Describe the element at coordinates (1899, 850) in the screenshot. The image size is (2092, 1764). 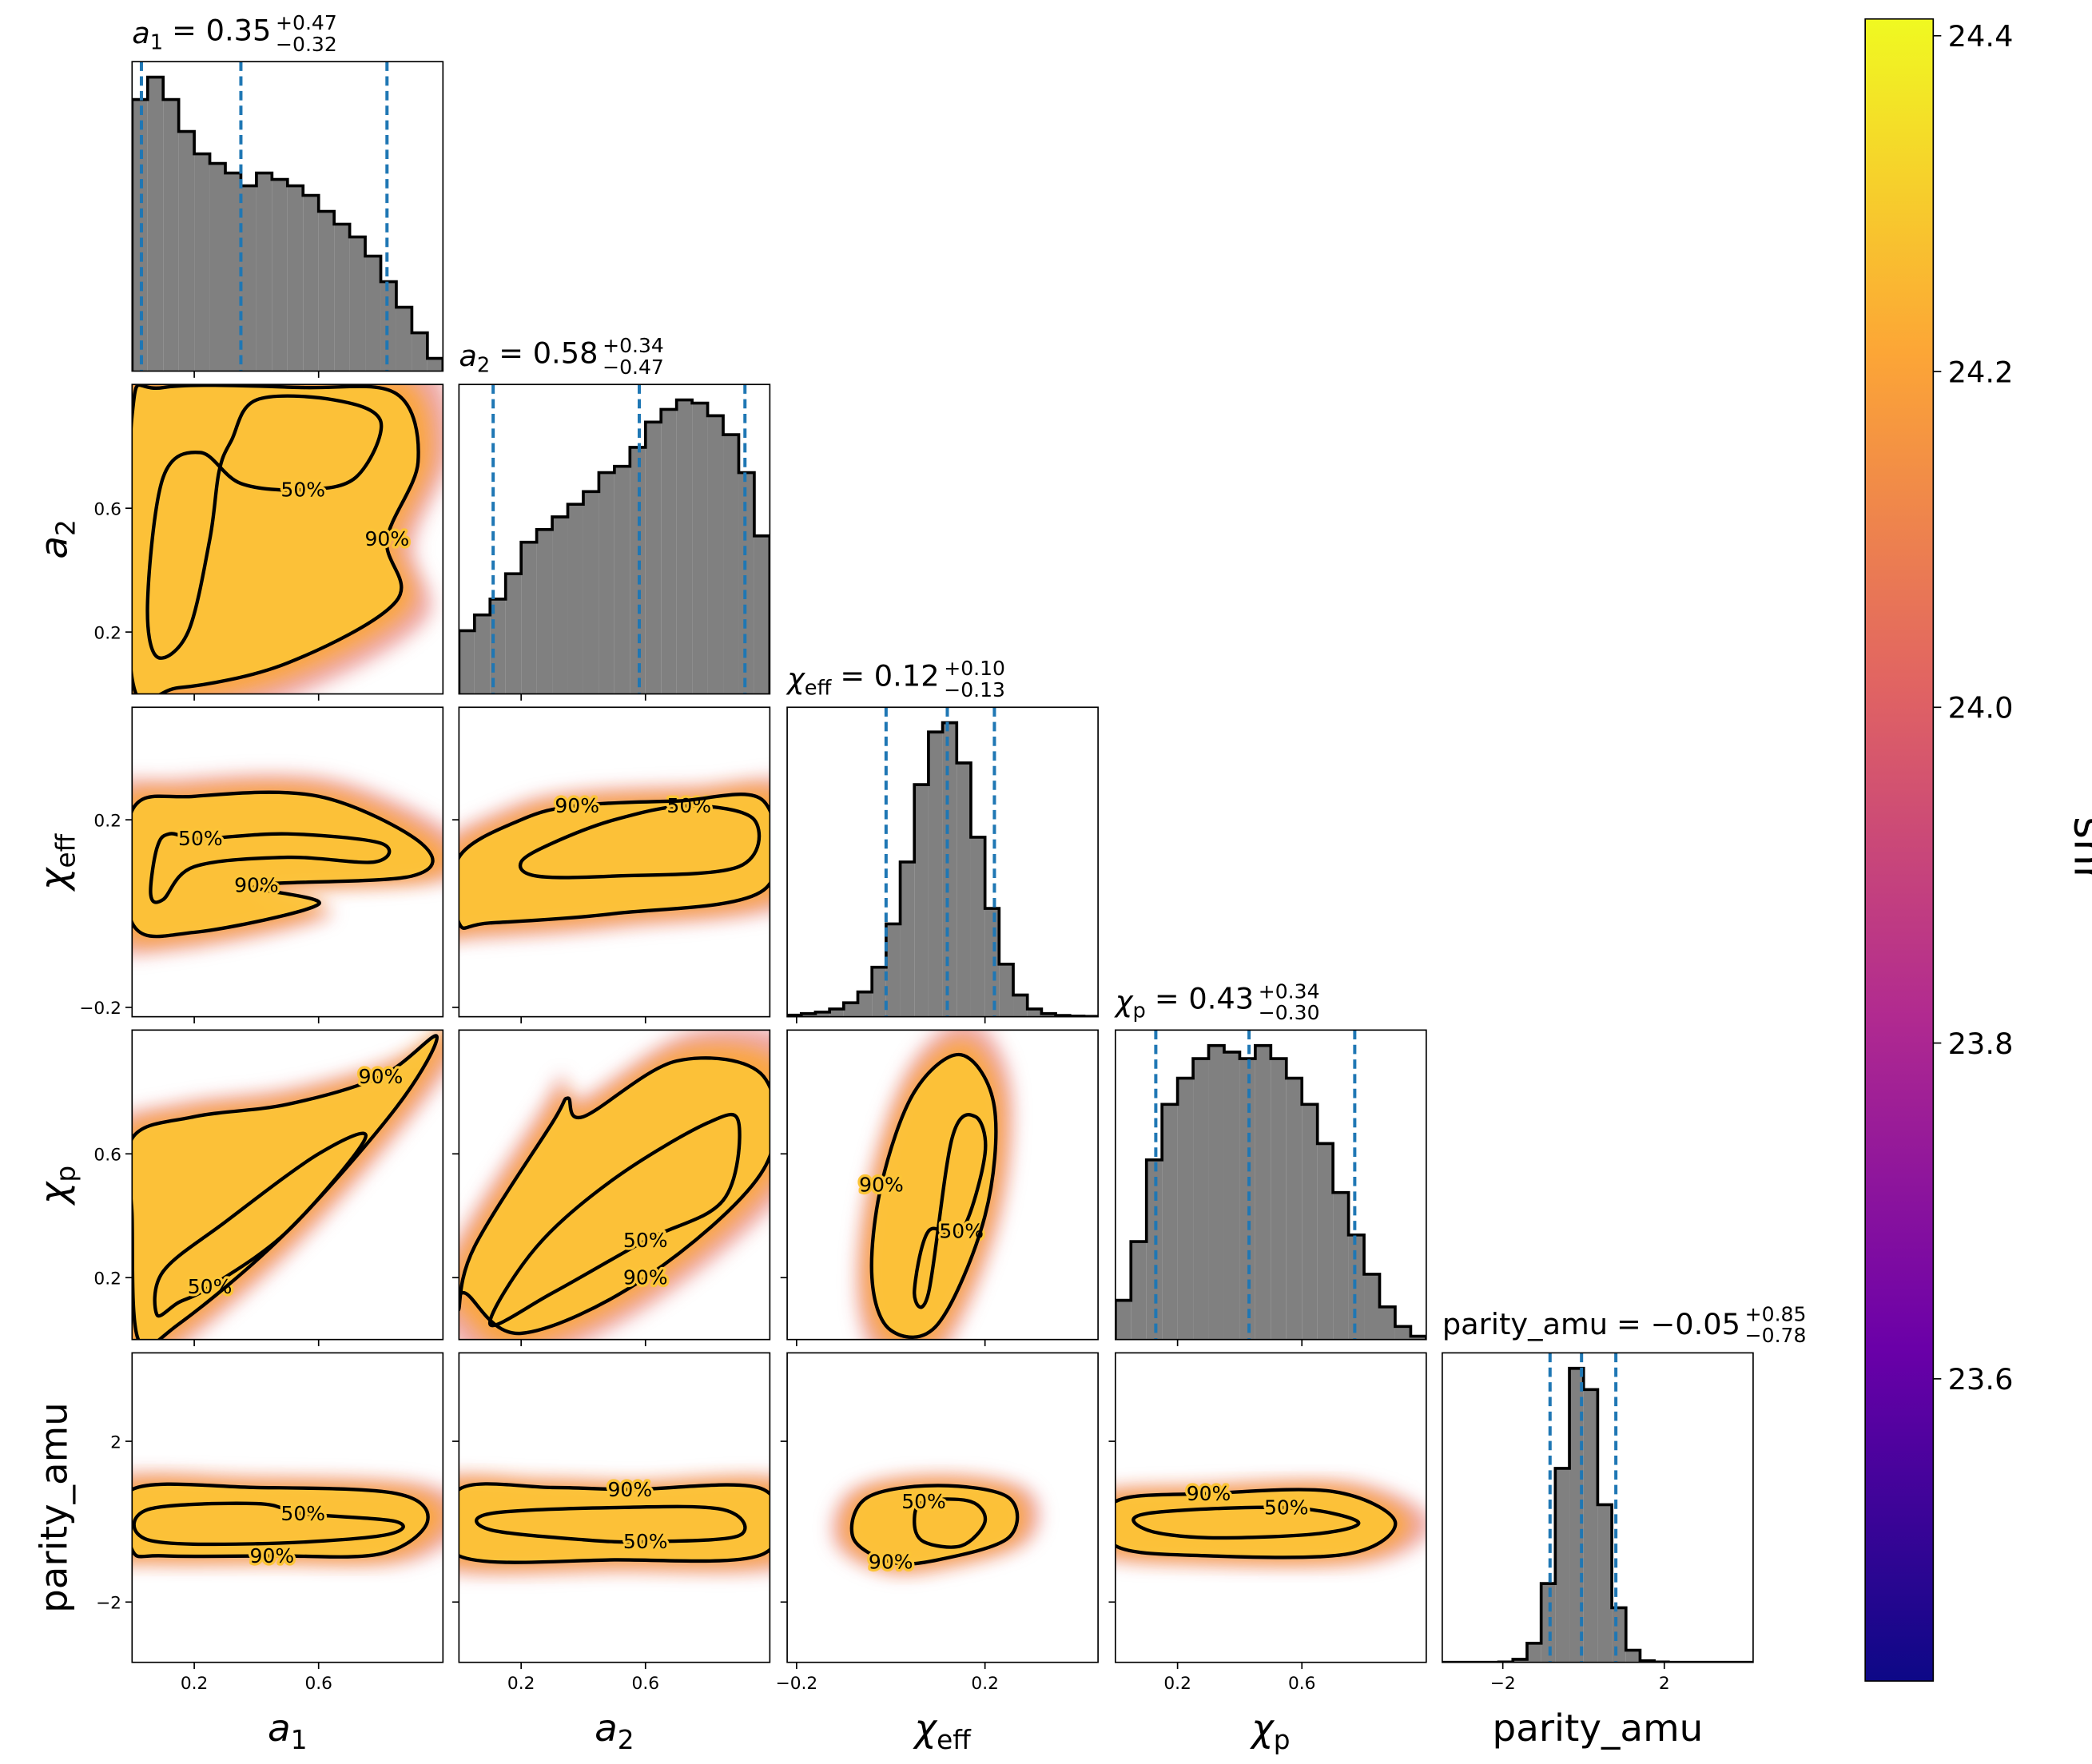
I see `colorbar` at that location.